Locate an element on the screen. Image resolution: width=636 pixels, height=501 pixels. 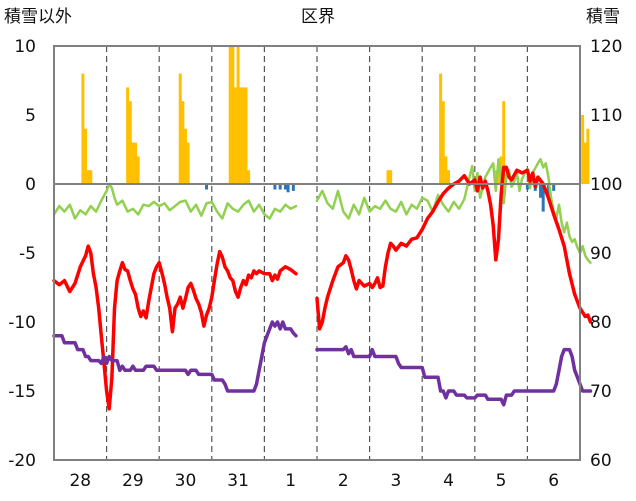
x-axis-ticks: 28 29 30 31 1 2 3 4 5 6 is located at coordinates (314, 481).